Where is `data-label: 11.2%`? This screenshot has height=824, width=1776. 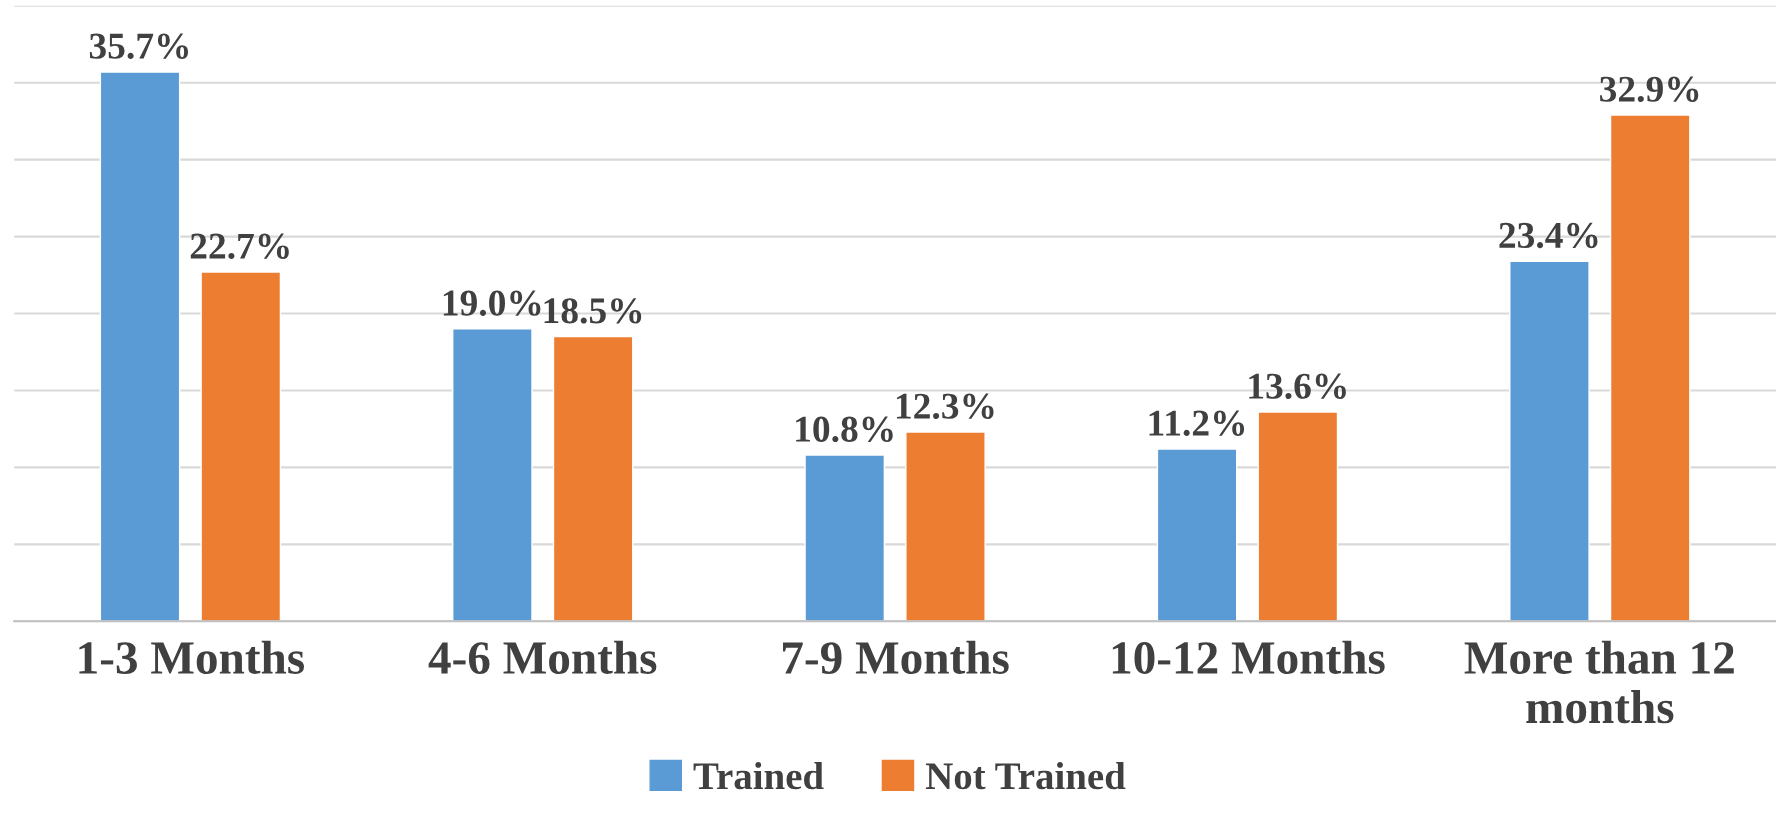
data-label: 11.2% is located at coordinates (1197, 423).